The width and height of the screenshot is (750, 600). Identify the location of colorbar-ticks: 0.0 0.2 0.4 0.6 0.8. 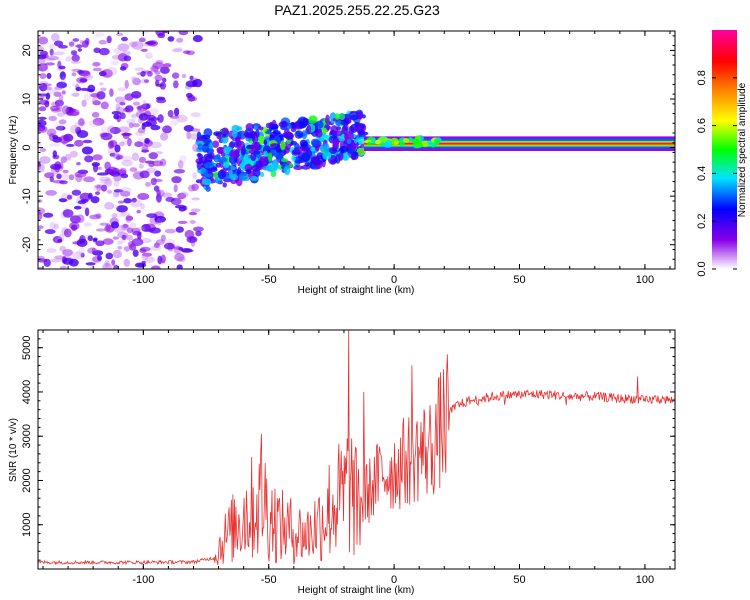
(716, 173).